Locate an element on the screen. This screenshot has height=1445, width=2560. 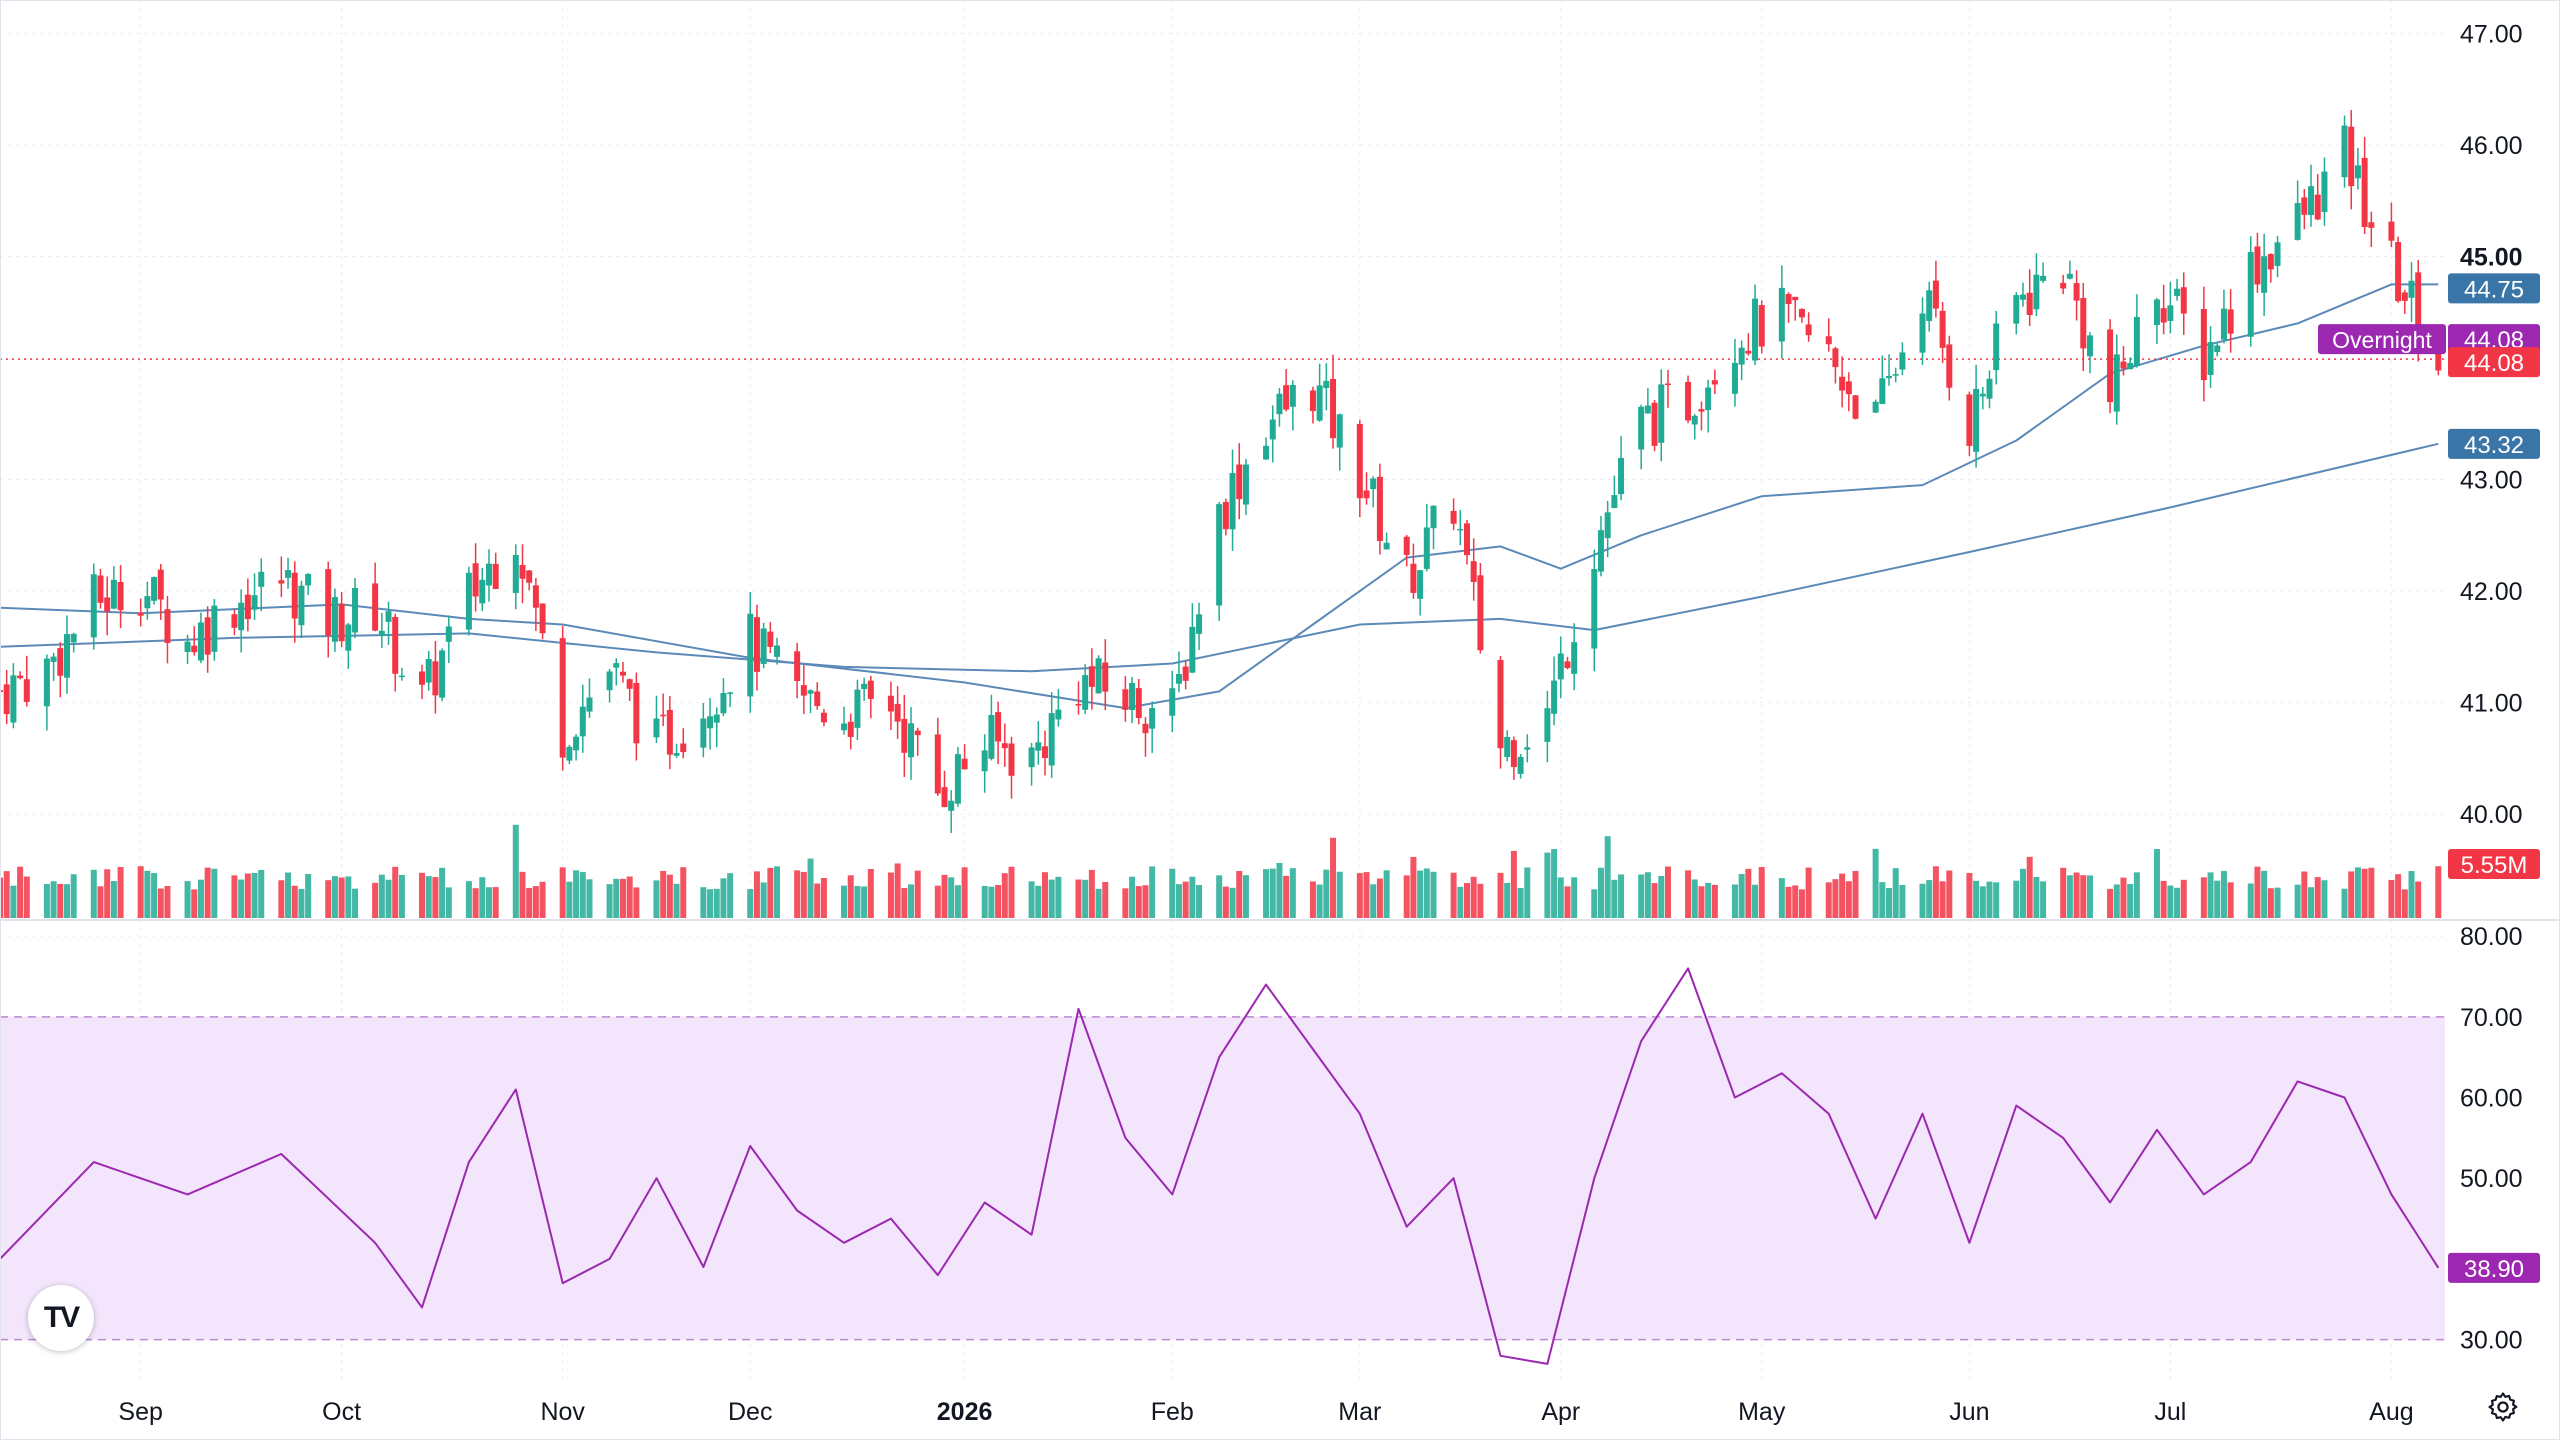
volume-badge-bg is located at coordinates (2494, 864).